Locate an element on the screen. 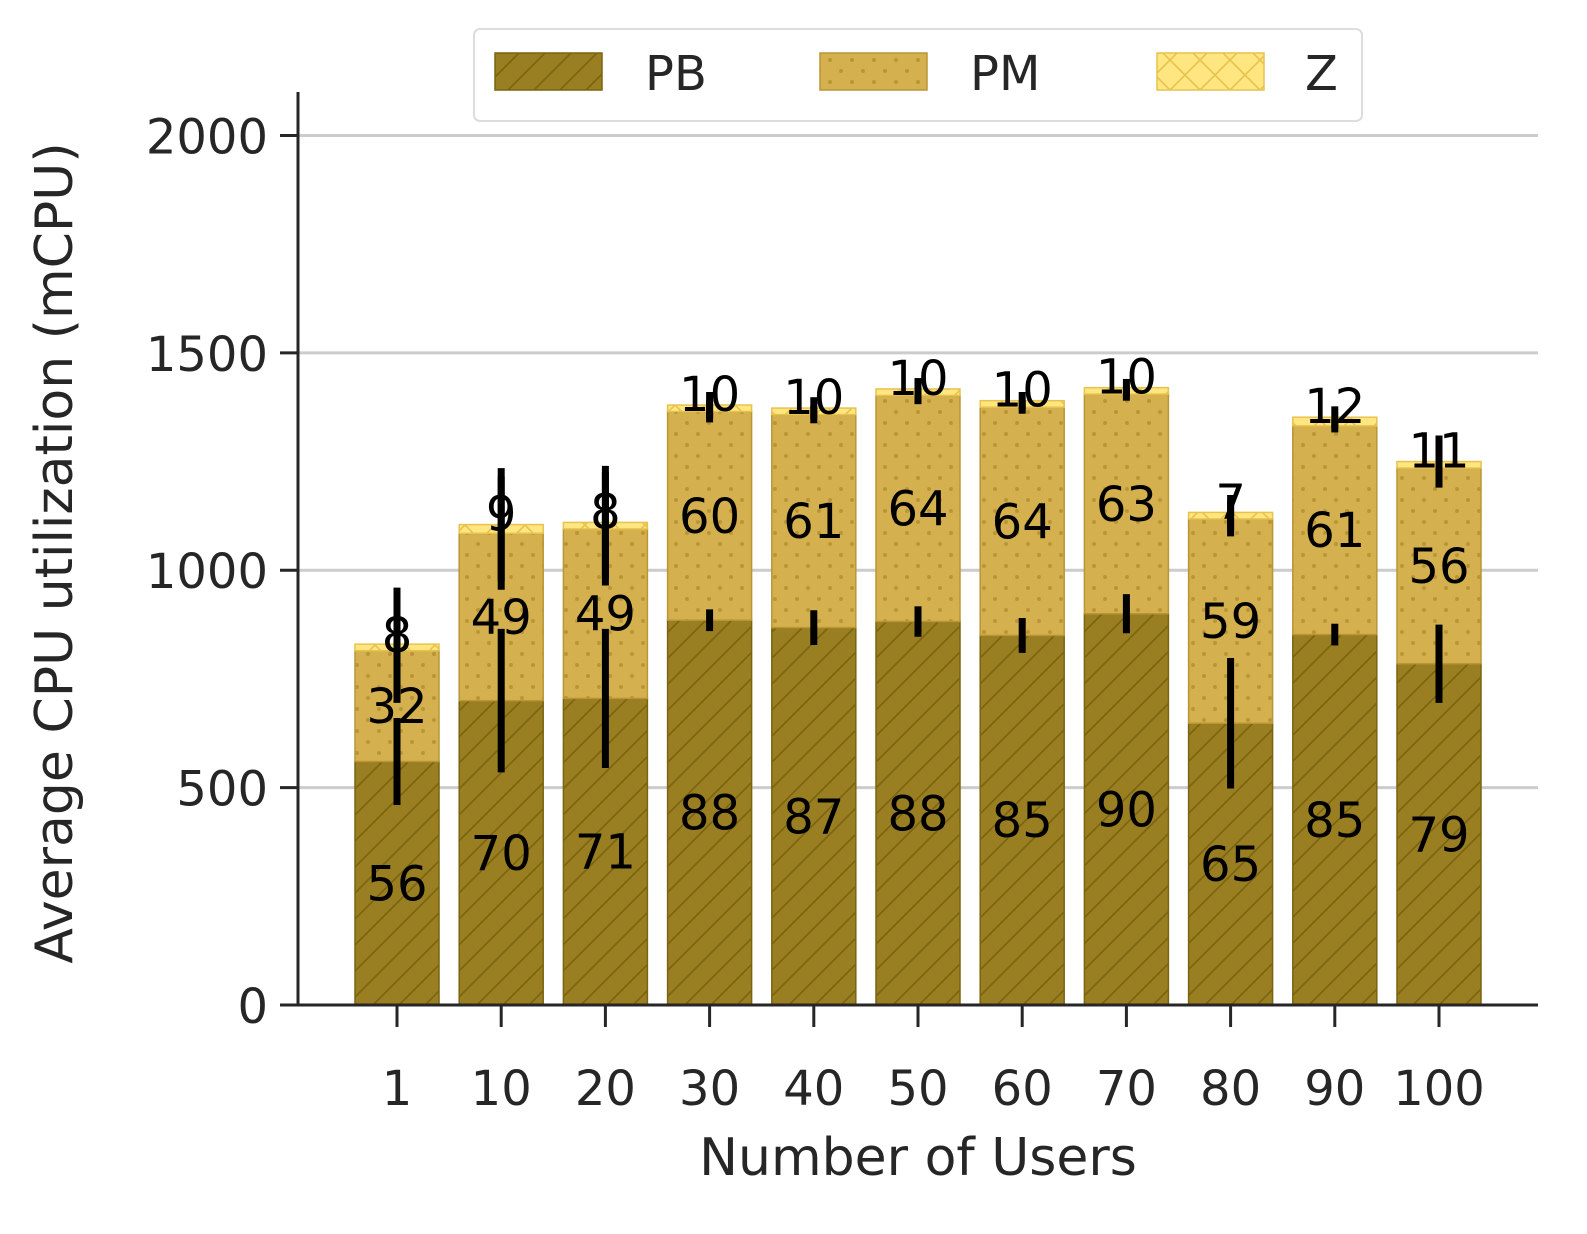 The image size is (1587, 1234). y-tick-label-0: 0 is located at coordinates (252, 1007).